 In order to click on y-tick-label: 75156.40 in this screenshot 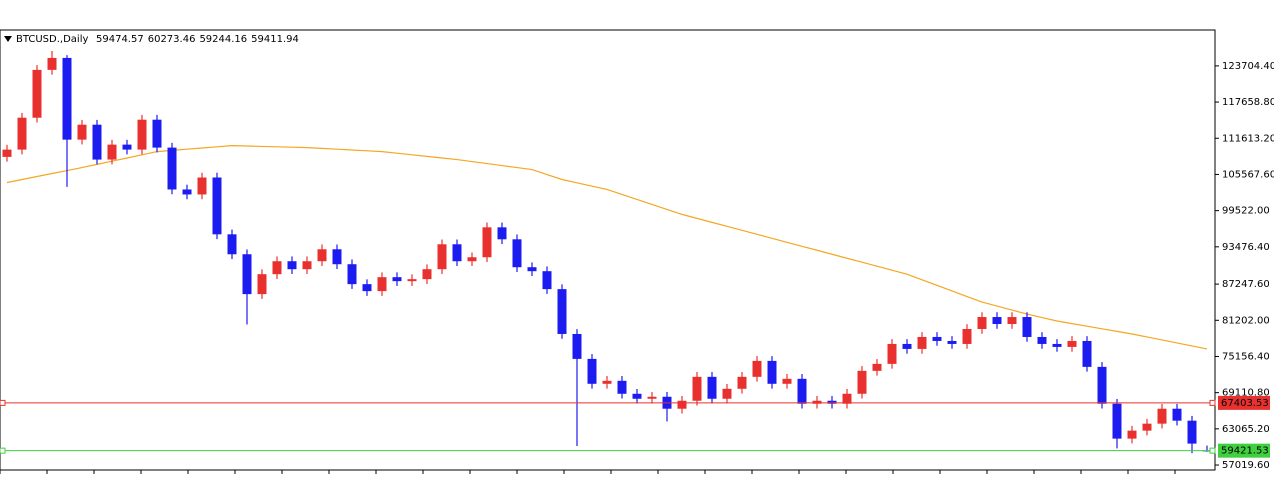, I will do `click(1246, 356)`.